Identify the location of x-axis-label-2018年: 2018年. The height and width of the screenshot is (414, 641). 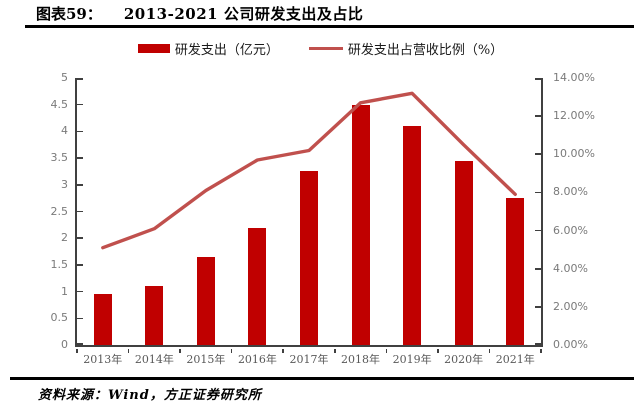
(361, 359).